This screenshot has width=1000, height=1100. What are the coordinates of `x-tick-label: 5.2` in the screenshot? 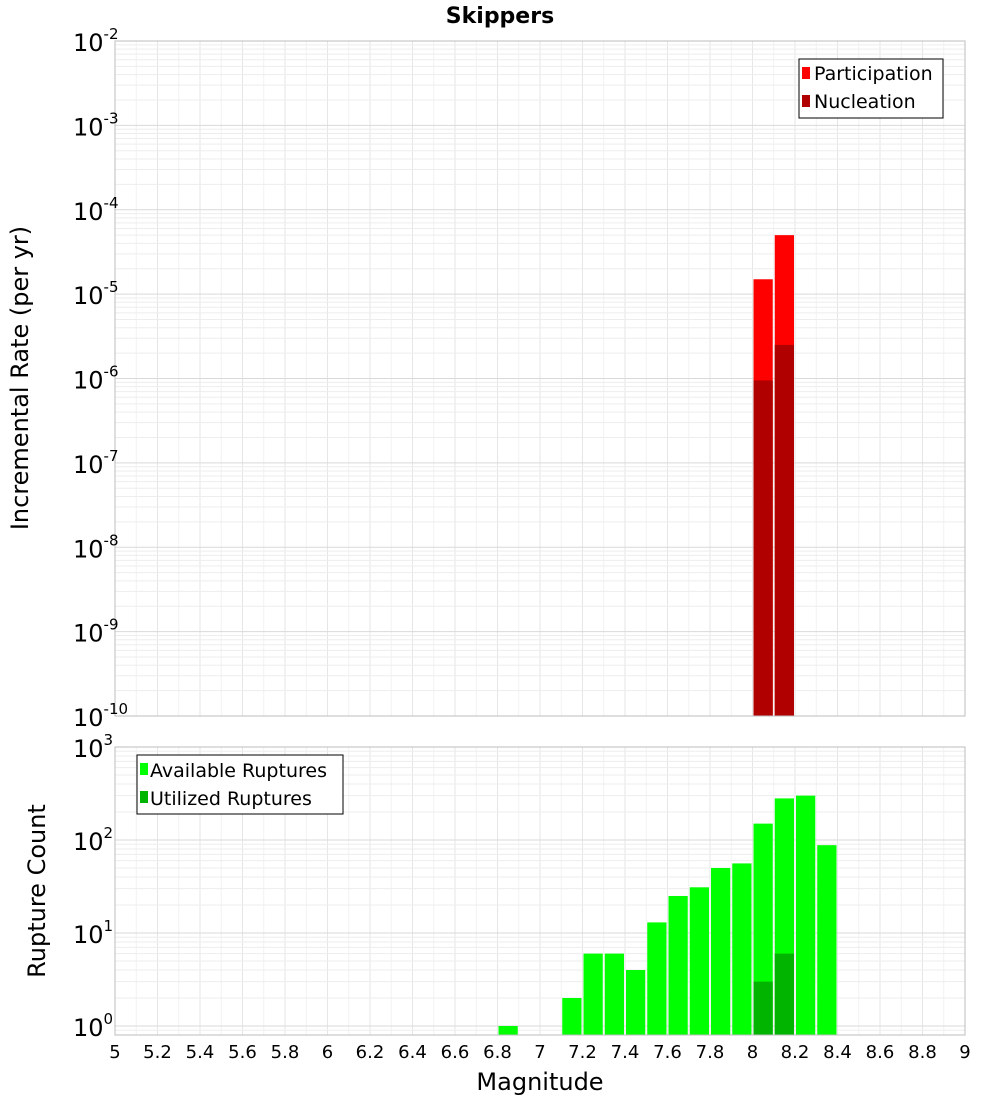 It's located at (157, 1052).